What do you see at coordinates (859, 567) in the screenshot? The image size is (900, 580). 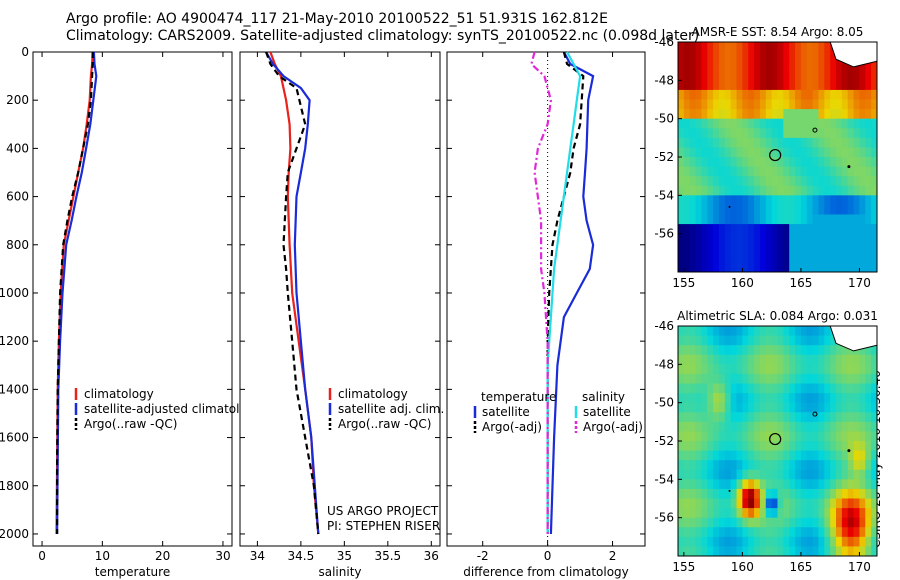 I see `x-tick-label: 170` at bounding box center [859, 567].